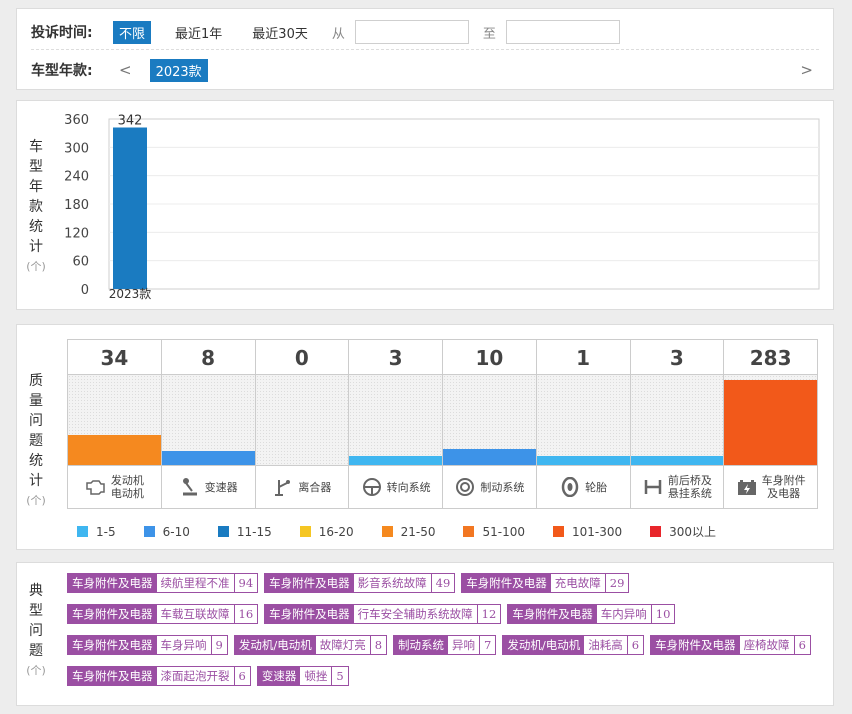 This screenshot has width=852, height=714. I want to click on quality-count: 8, so click(208, 357).